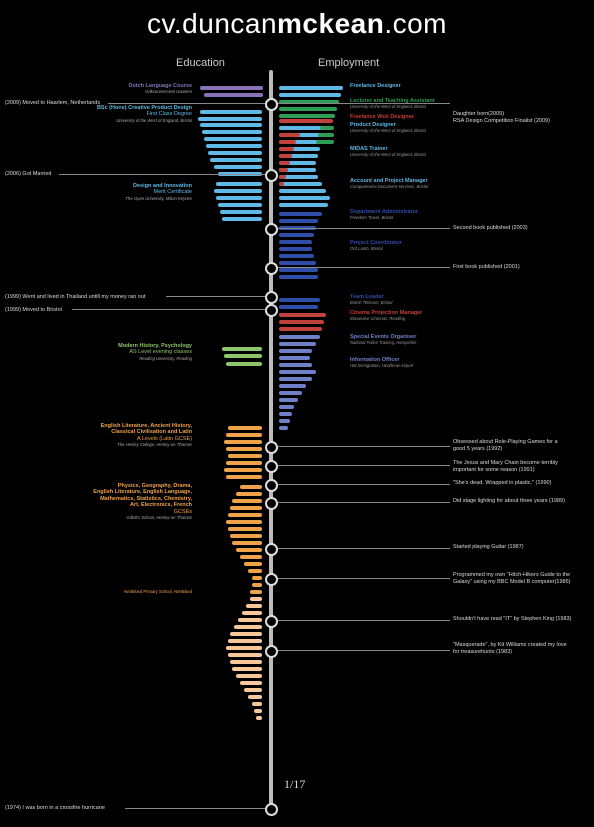 The height and width of the screenshot is (827, 594). What do you see at coordinates (159, 198) in the screenshot?
I see `education-subtitle: The Open University, Milton Keynes` at bounding box center [159, 198].